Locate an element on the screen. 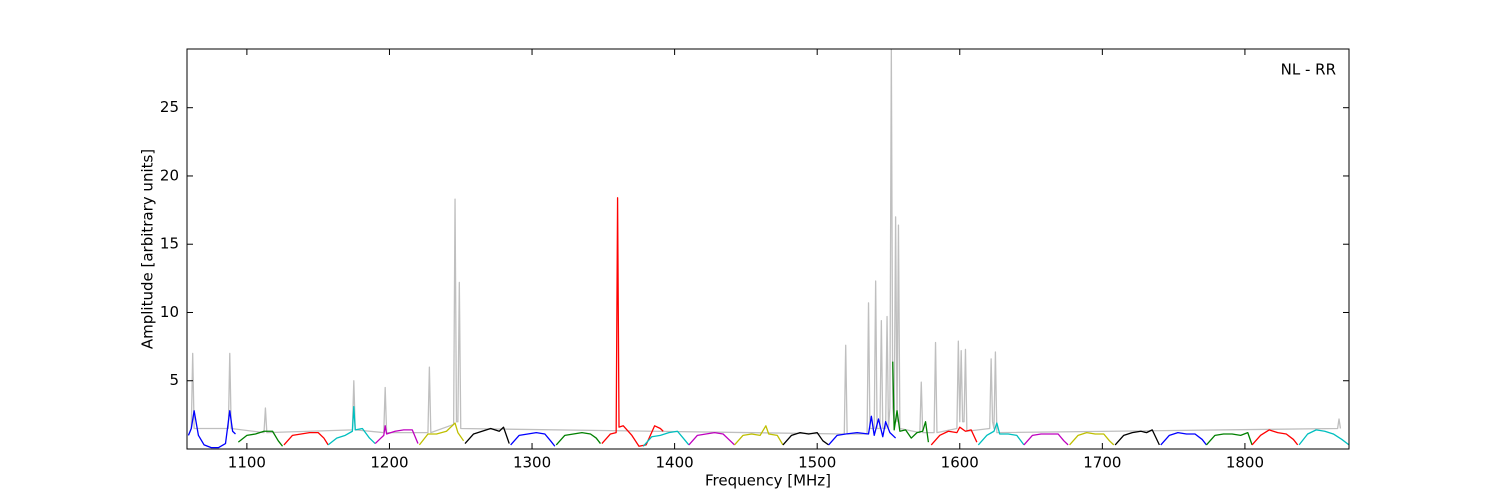 This screenshot has width=1500, height=500. y-tick-label: 25 is located at coordinates (169, 107).